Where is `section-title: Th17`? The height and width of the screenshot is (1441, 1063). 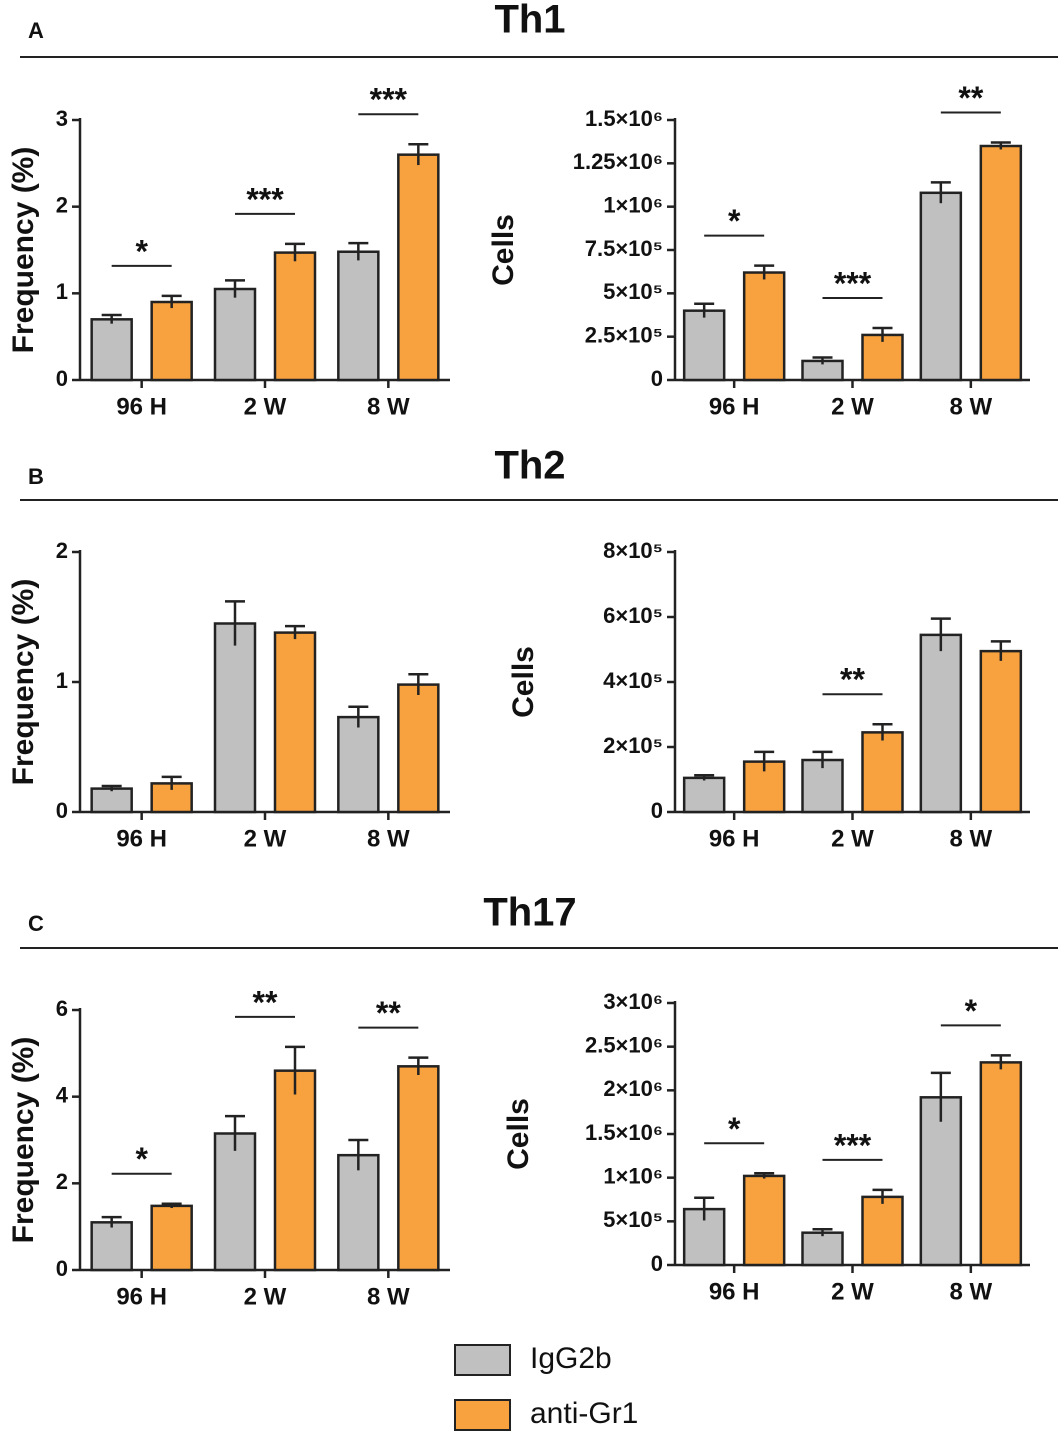
section-title: Th17 is located at coordinates (529, 913).